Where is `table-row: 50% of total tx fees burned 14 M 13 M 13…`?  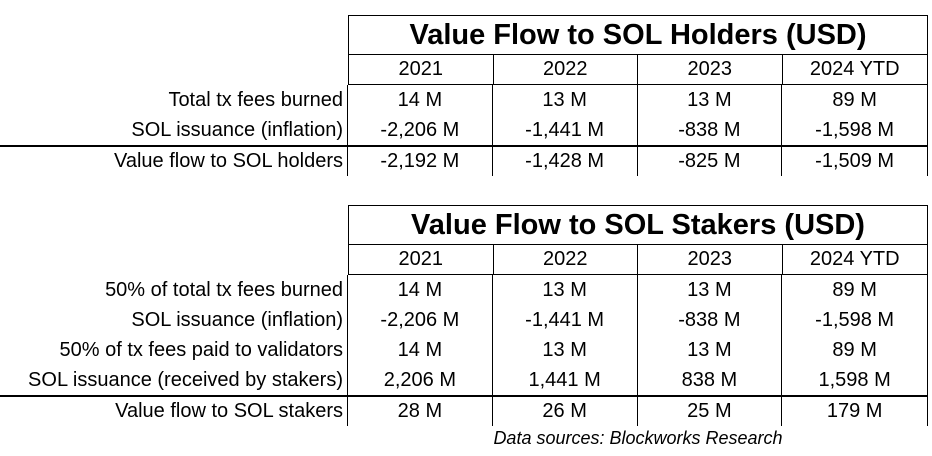
table-row: 50% of total tx fees burned 14 M 13 M 13… is located at coordinates (466, 290).